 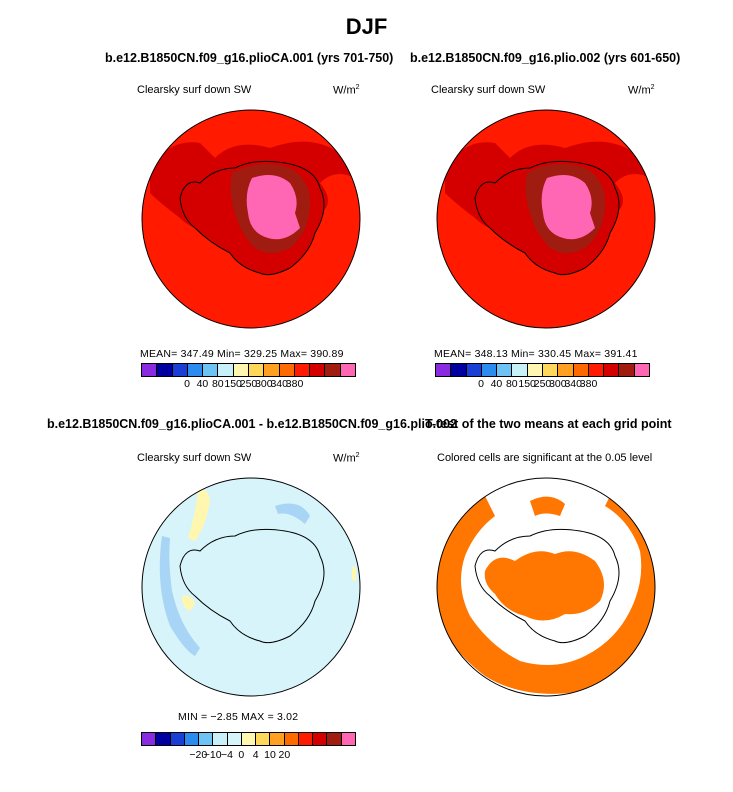 What do you see at coordinates (488, 90) in the screenshot?
I see `panel2-subtitle: Clearsky surf down SW` at bounding box center [488, 90].